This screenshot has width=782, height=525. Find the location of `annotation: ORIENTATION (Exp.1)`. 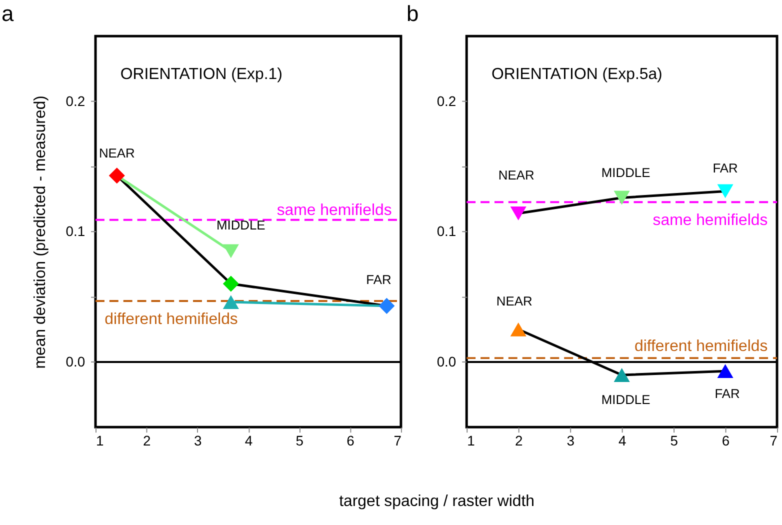

annotation: ORIENTATION (Exp.1) is located at coordinates (201, 74).